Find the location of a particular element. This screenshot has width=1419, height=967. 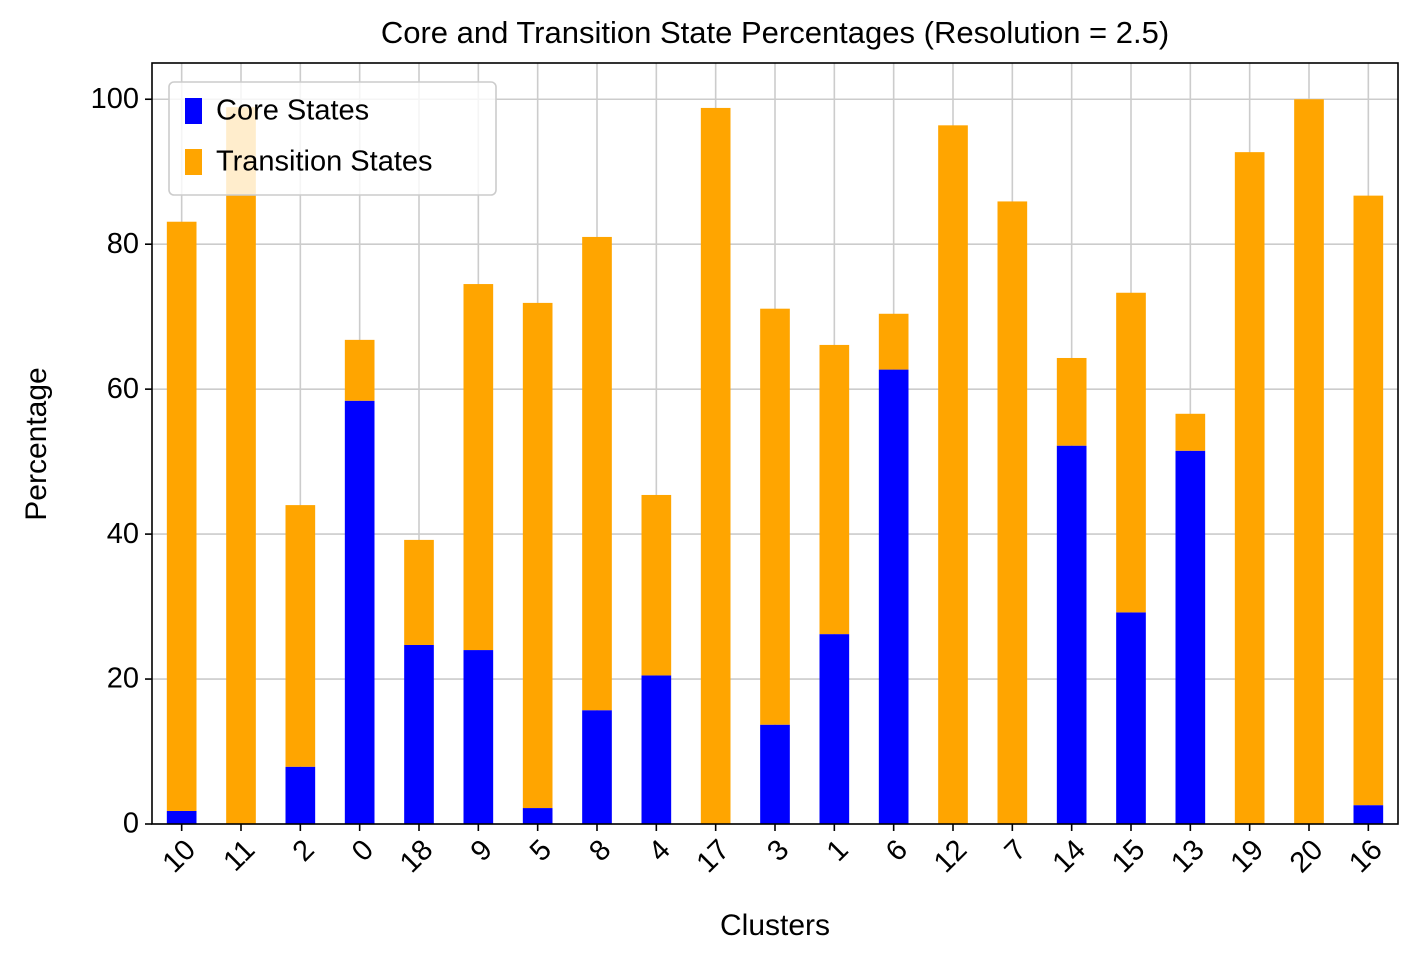

x-tick-label: 6 is located at coordinates (897, 851).